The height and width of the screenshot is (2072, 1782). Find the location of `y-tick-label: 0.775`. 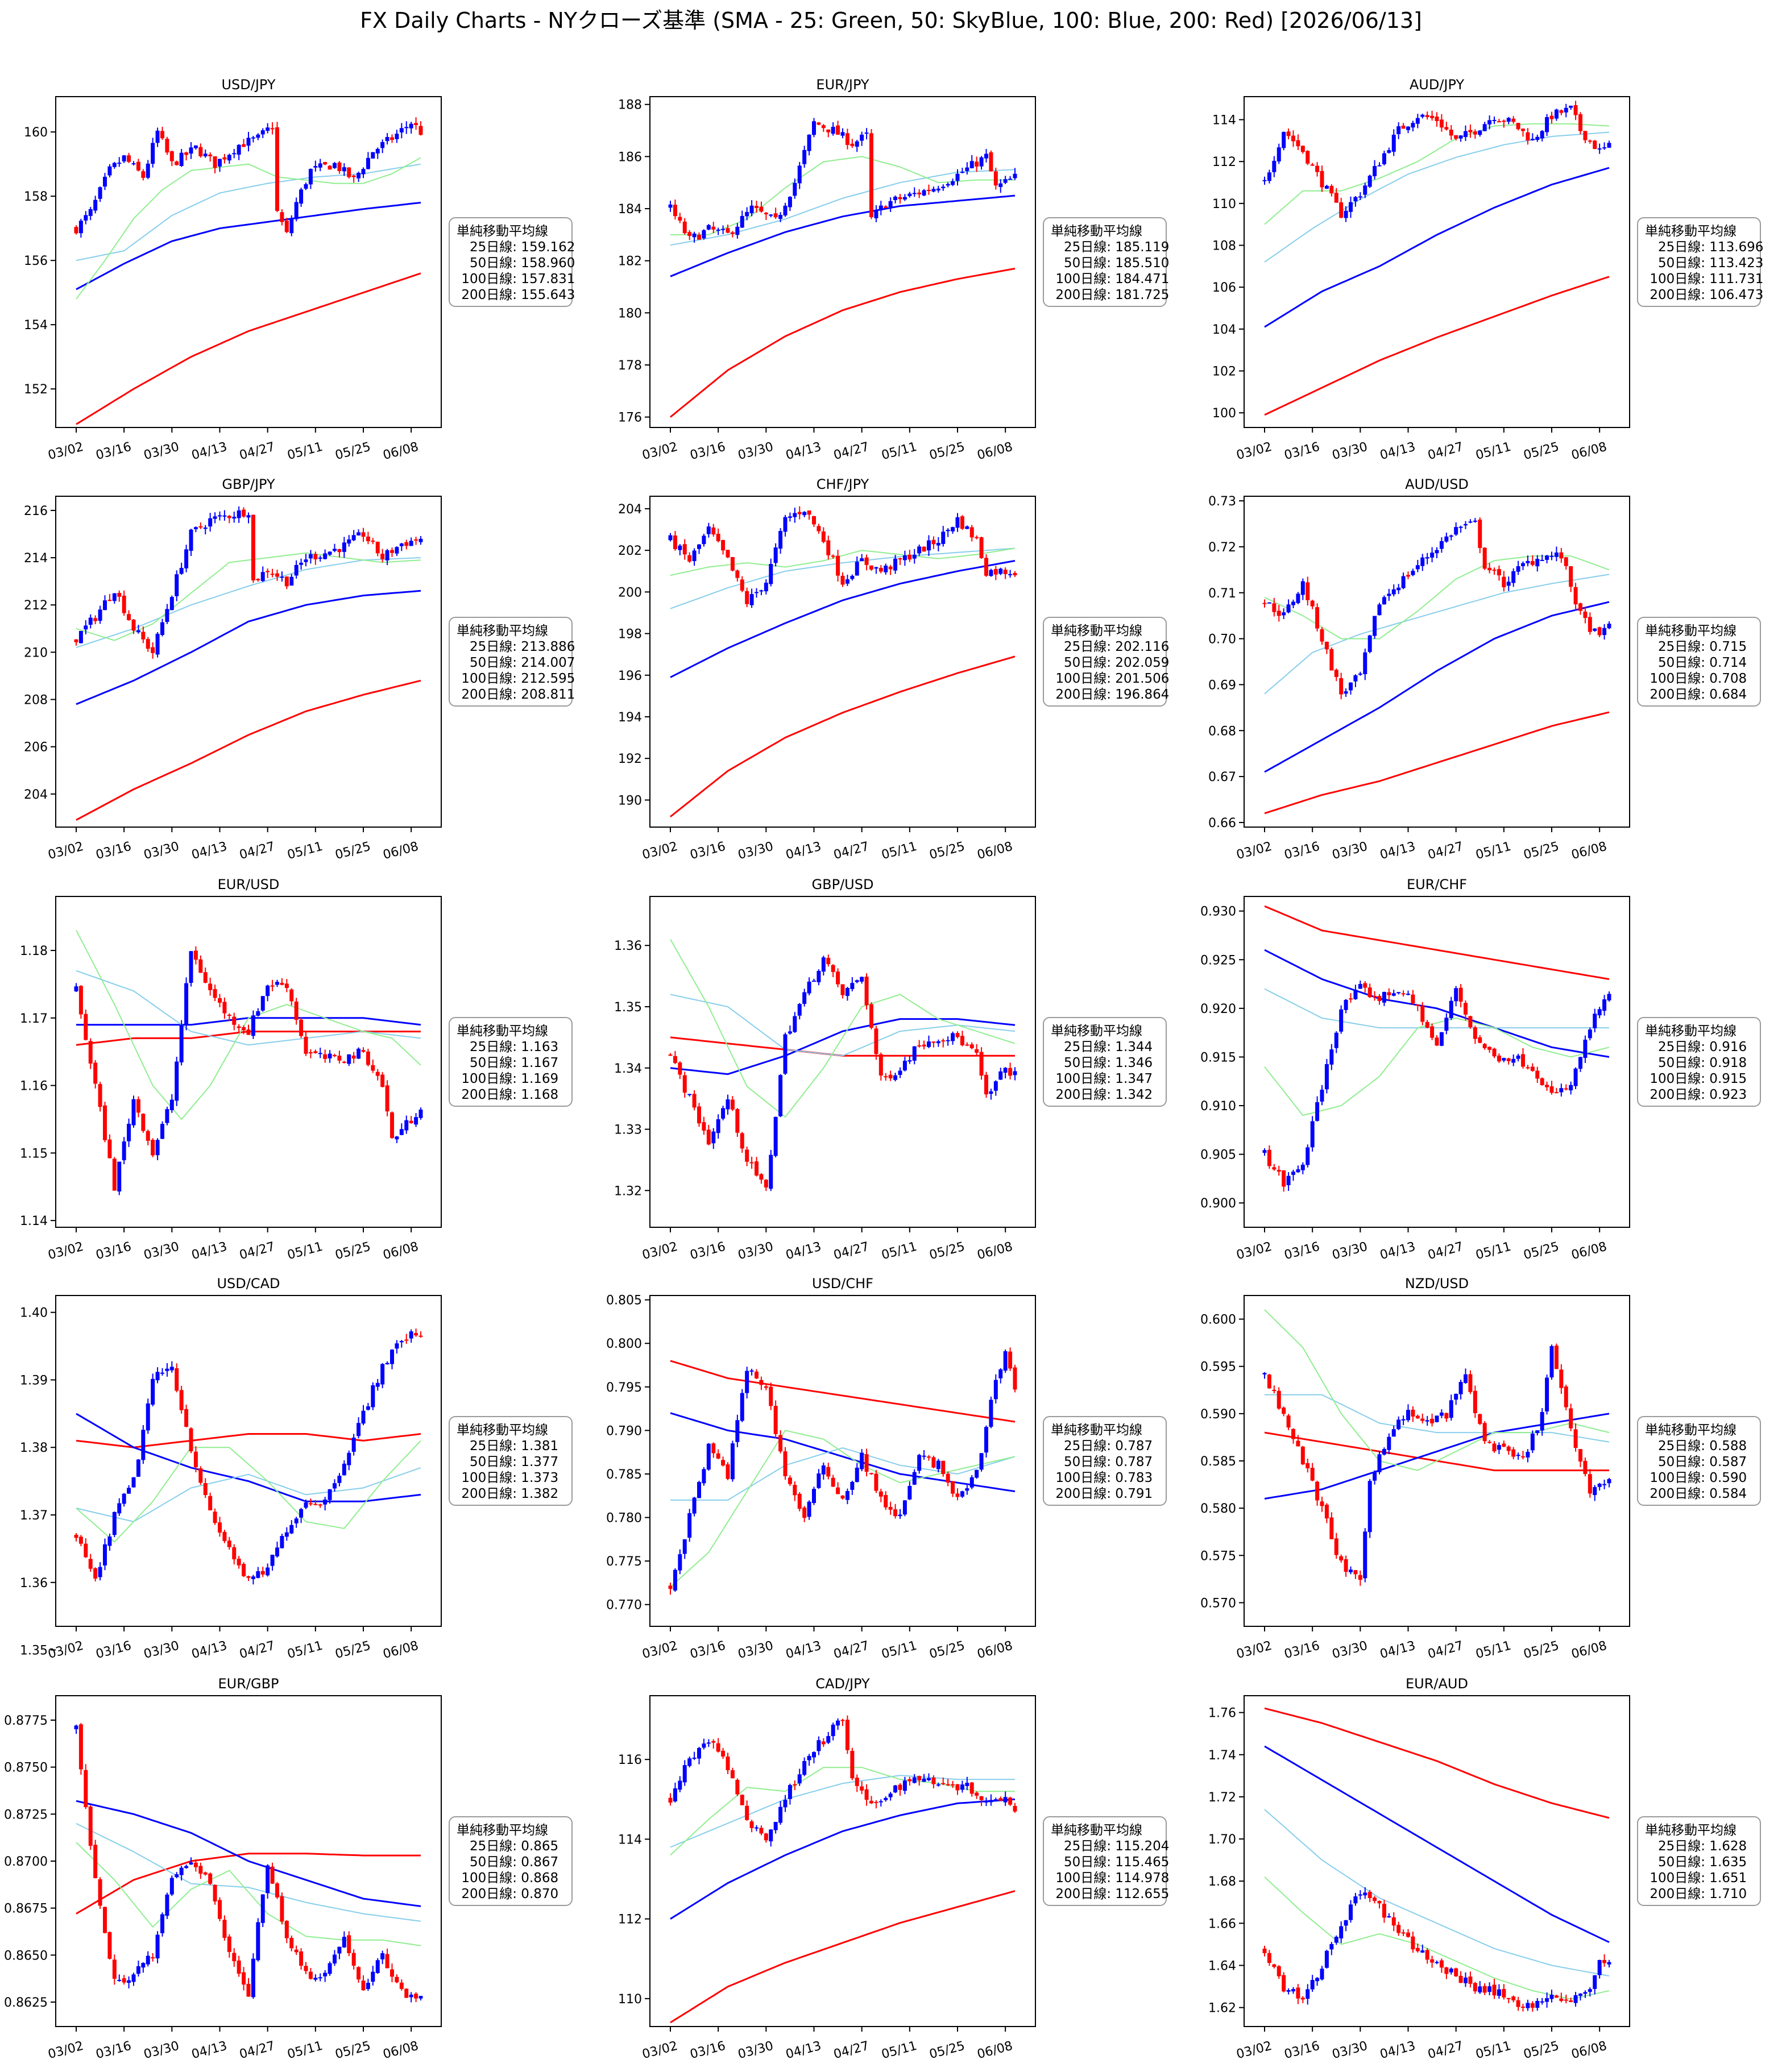

y-tick-label: 0.775 is located at coordinates (624, 1562).